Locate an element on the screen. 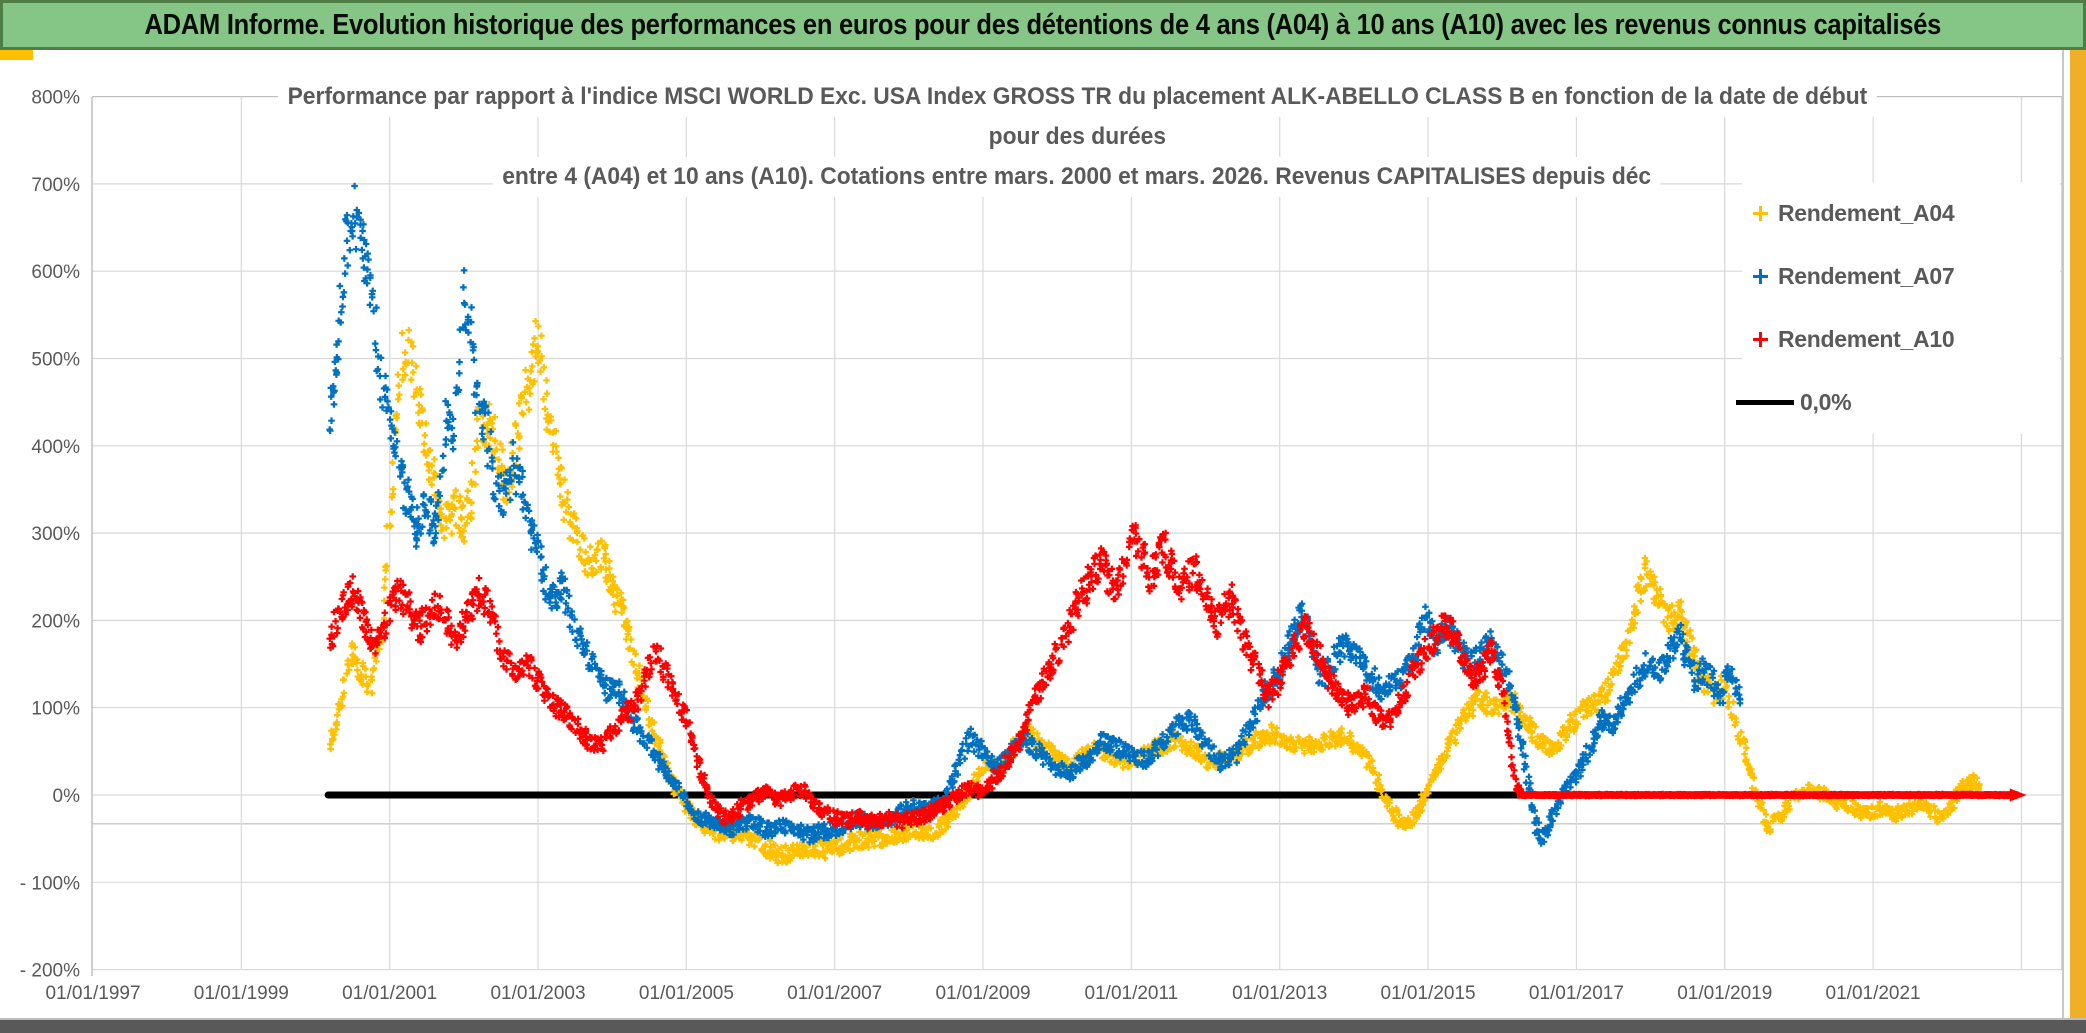 This screenshot has width=2086, height=1033. y-axis-label: - 200% is located at coordinates (50, 971).